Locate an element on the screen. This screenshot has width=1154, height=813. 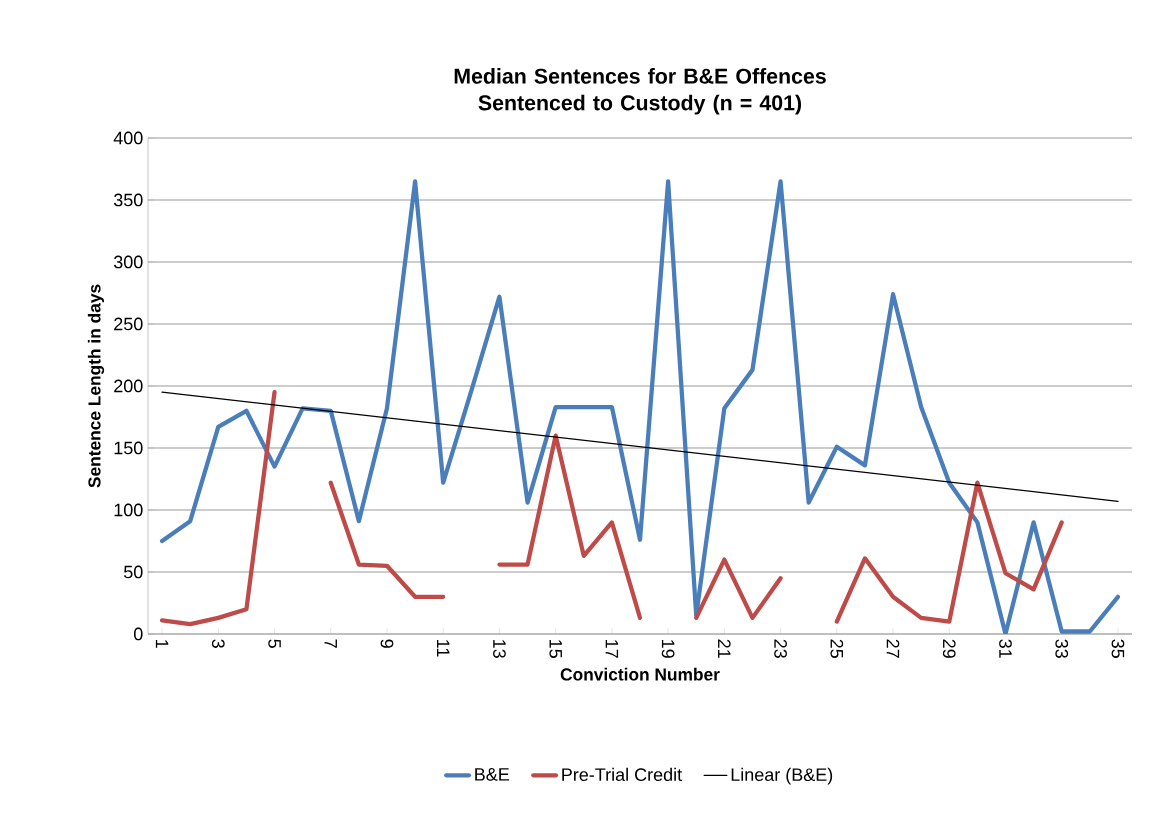
legend-label: B&E is located at coordinates (492, 774).